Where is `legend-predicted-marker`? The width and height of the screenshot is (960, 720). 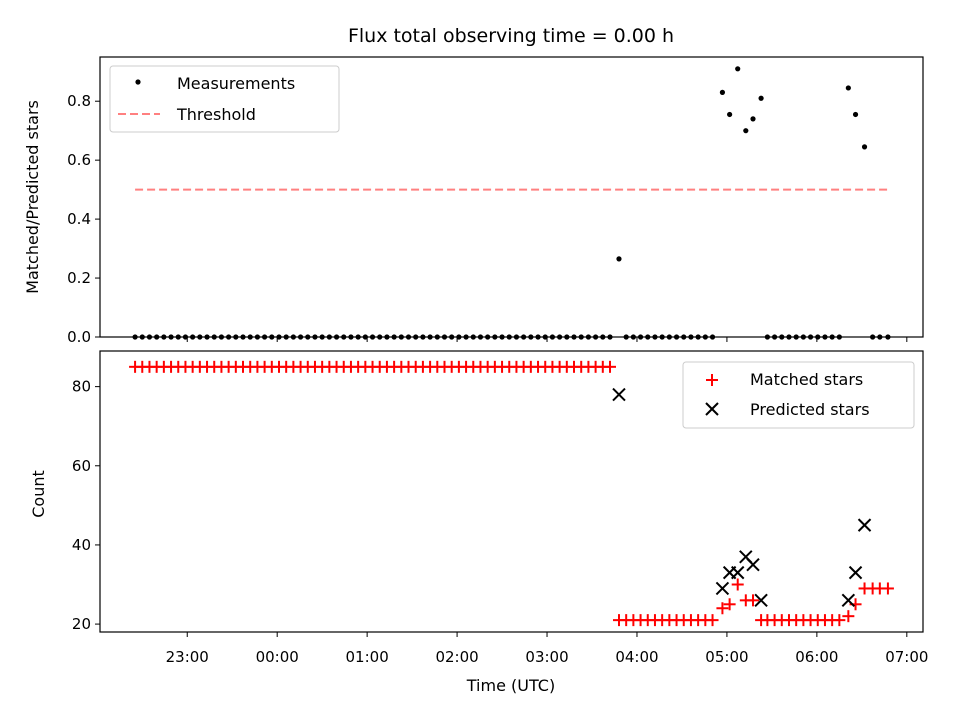 legend-predicted-marker is located at coordinates (712, 409).